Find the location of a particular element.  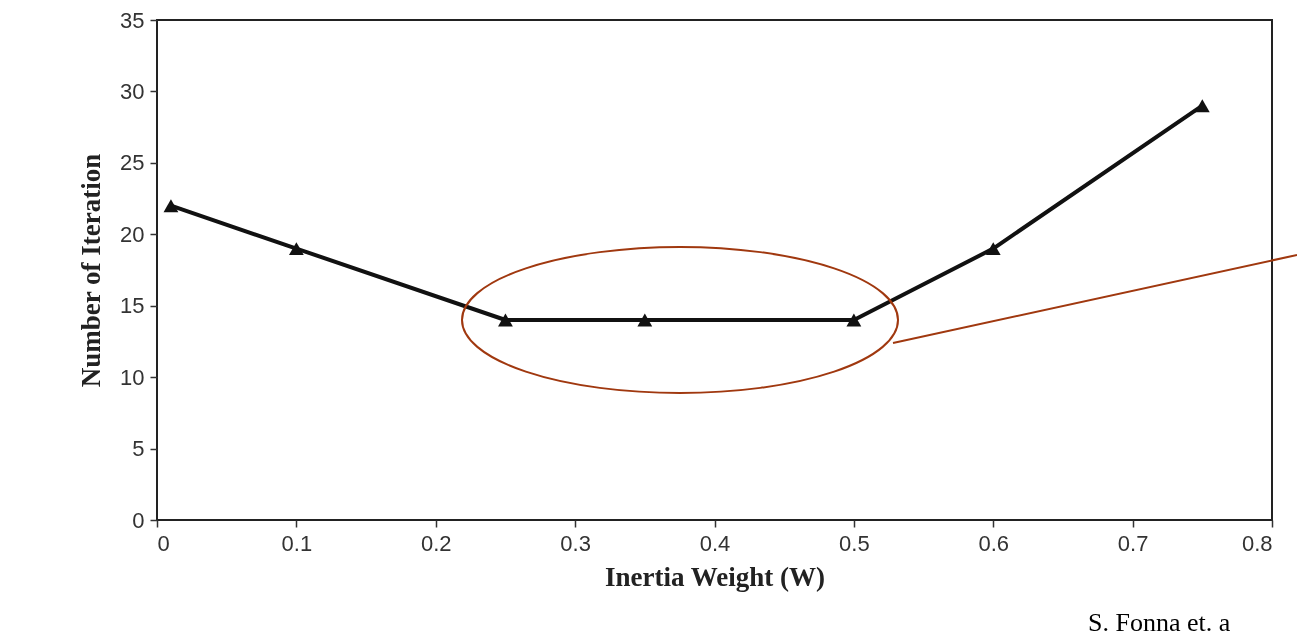

y-tick-label: 0 is located at coordinates (138, 520).